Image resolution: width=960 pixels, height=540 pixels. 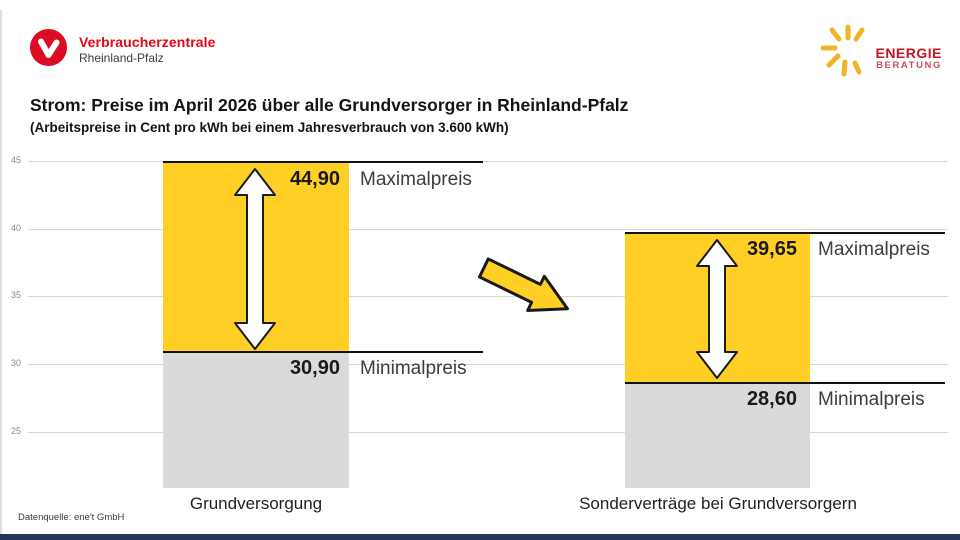 What do you see at coordinates (771, 399) in the screenshot?
I see `min-value-sondervertraege: 28,60` at bounding box center [771, 399].